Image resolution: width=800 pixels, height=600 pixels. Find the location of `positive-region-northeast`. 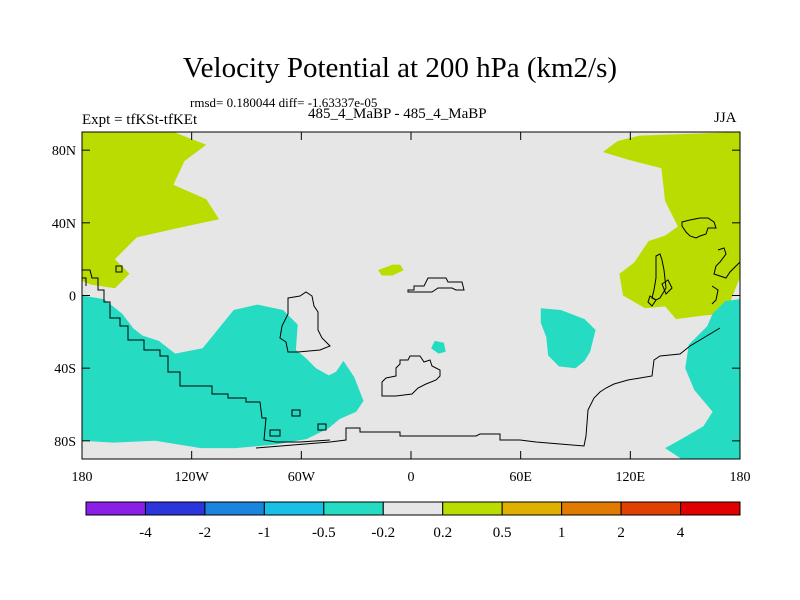

positive-region-northeast is located at coordinates (671, 226).